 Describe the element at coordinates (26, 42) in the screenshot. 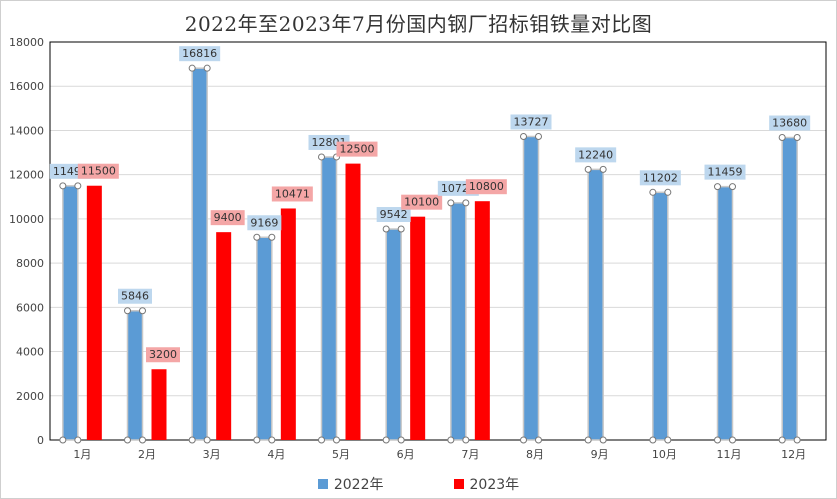

I see `y-tick-label: 18000` at that location.